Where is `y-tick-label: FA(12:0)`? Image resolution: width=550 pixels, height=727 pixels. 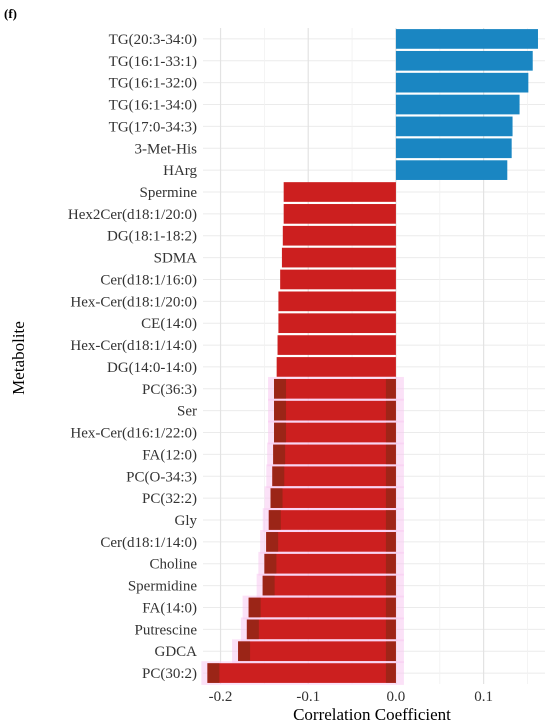
y-tick-label: FA(12:0) is located at coordinates (169, 455).